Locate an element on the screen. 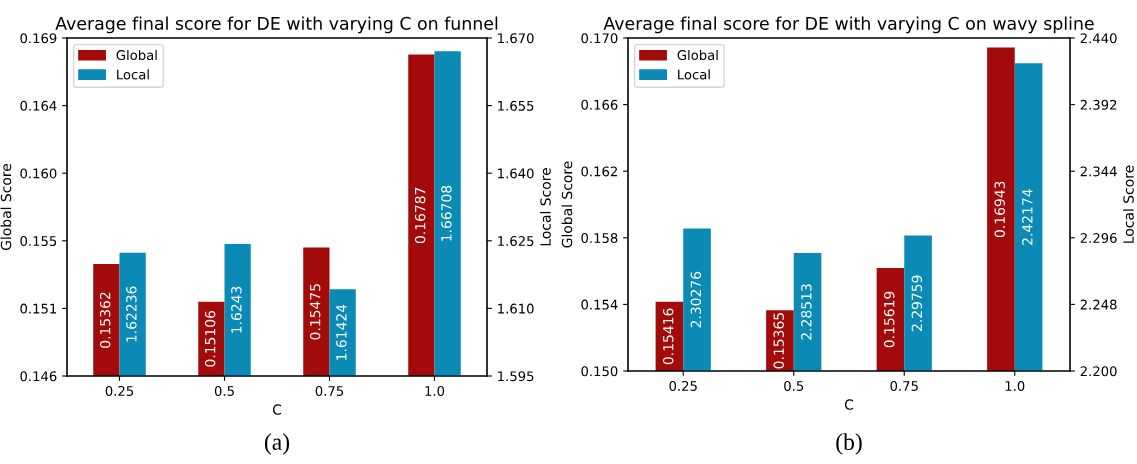 This screenshot has width=1137, height=464. y2-tick-label: 2.392 is located at coordinates (1098, 104).